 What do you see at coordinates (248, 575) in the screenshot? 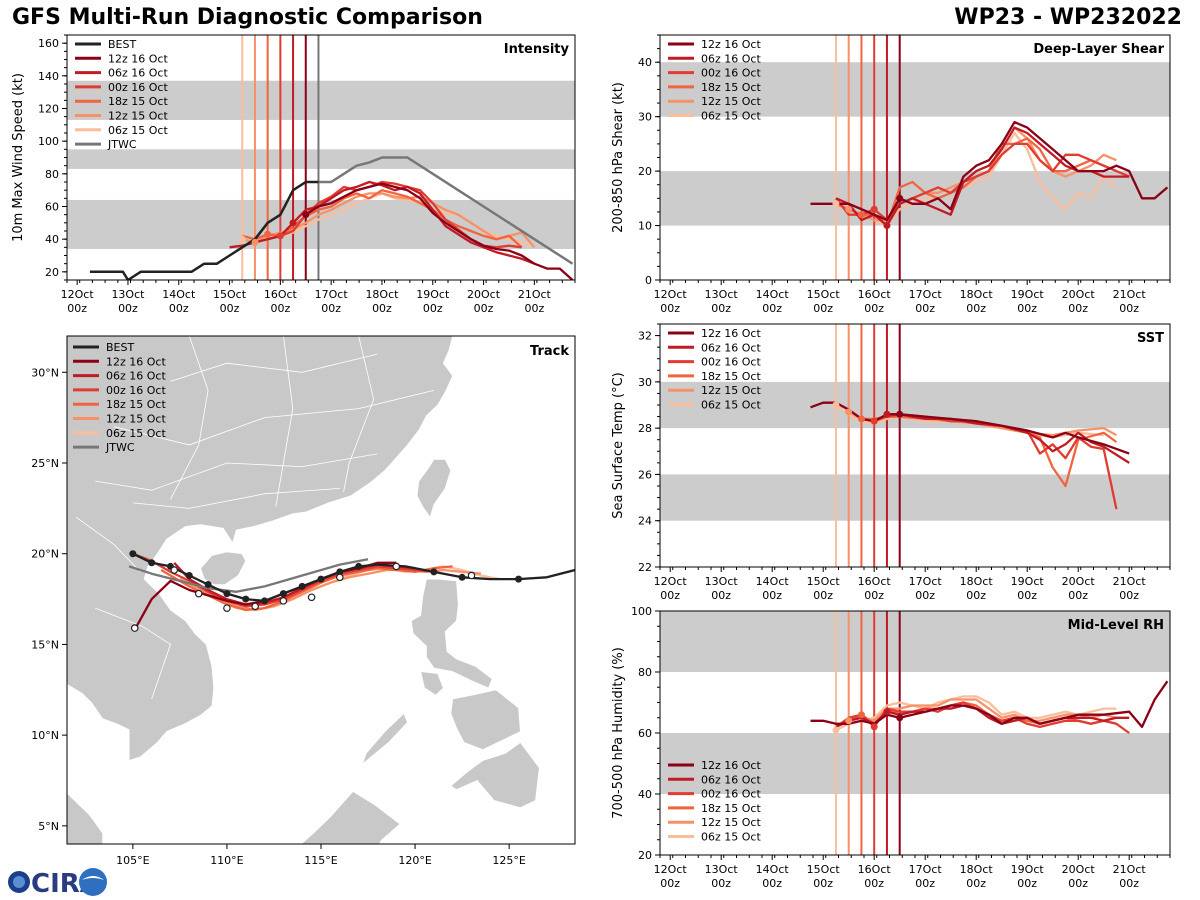
I see `track-jtwc` at bounding box center [248, 575].